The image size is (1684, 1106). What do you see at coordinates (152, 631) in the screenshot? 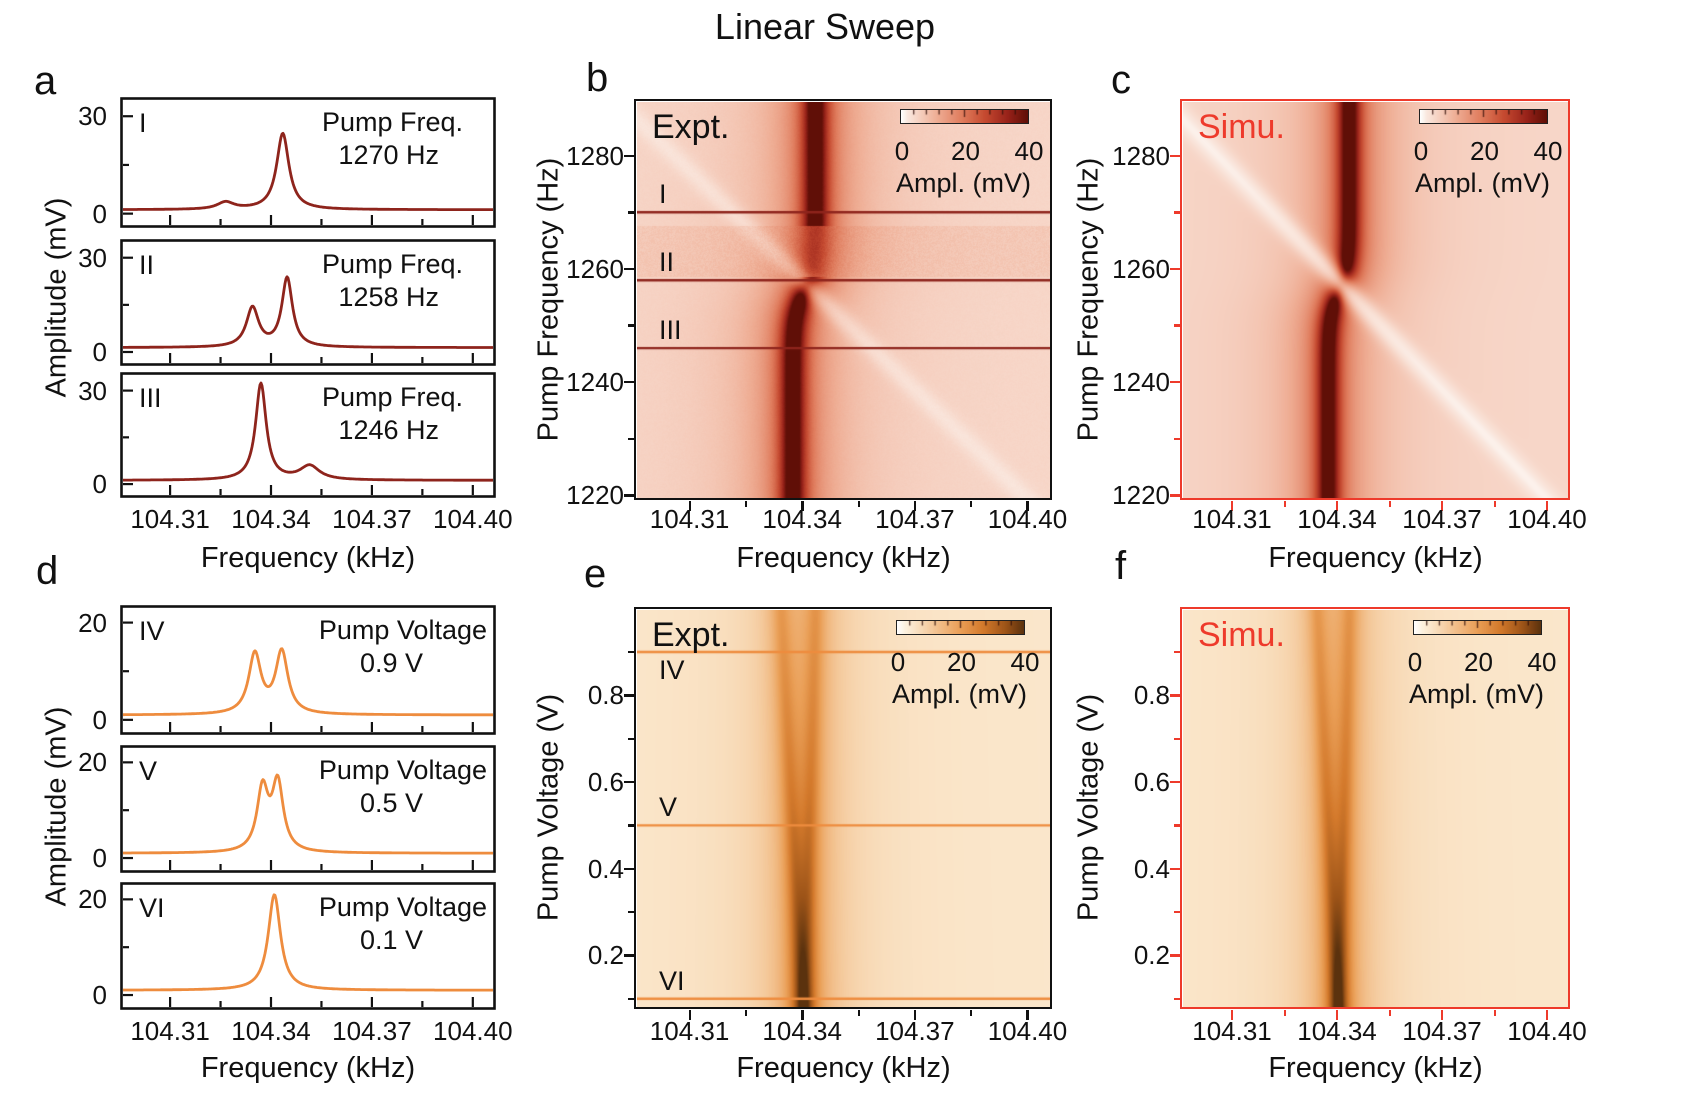
I see `subplot-id-d-IV: IV` at bounding box center [152, 631].